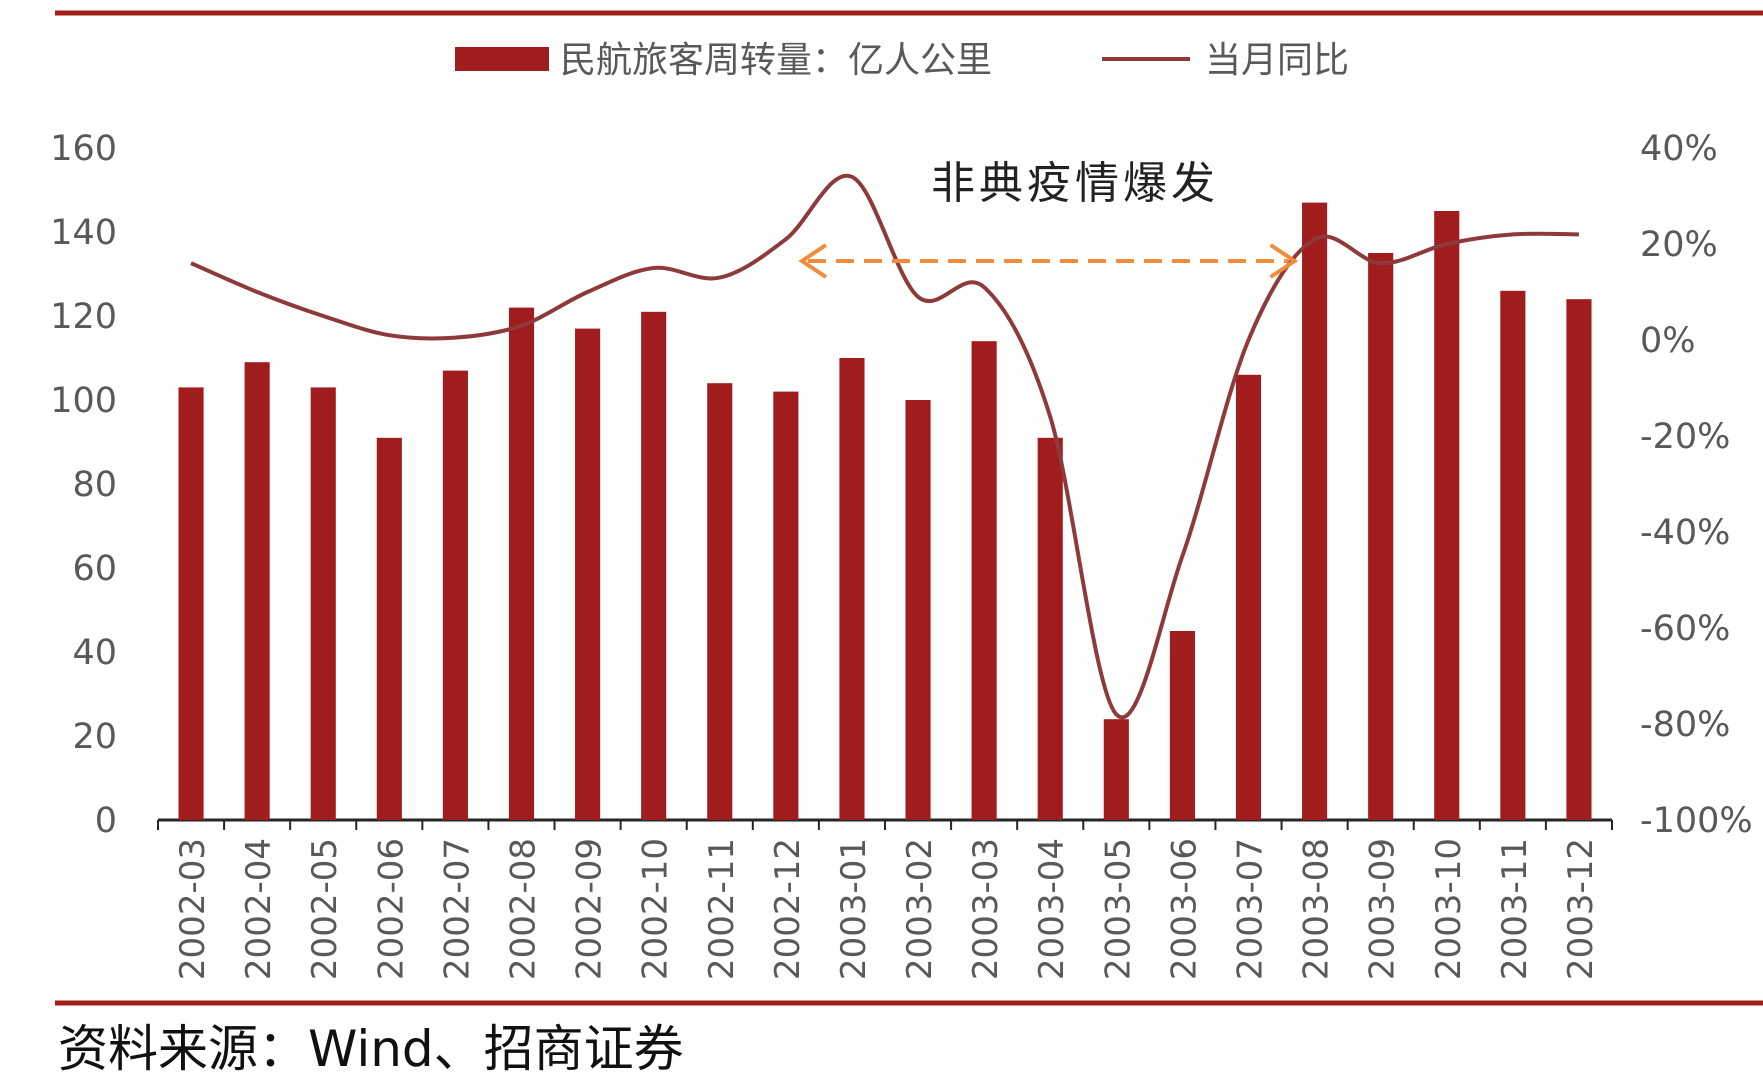 The image size is (1763, 1086). Describe the element at coordinates (259, 909) in the screenshot. I see `x-tick-label: 2002-04` at that location.